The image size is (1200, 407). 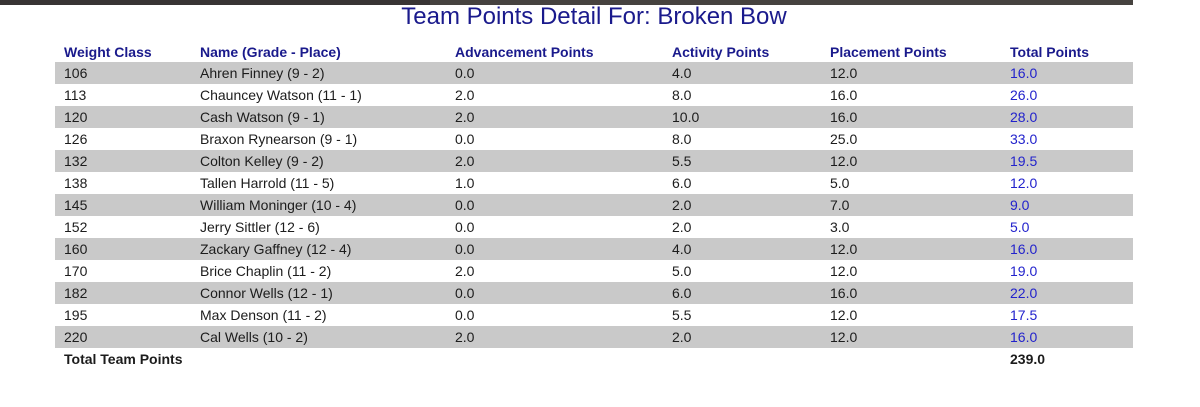 I want to click on cell-placement-points: 3.0, so click(x=840, y=227).